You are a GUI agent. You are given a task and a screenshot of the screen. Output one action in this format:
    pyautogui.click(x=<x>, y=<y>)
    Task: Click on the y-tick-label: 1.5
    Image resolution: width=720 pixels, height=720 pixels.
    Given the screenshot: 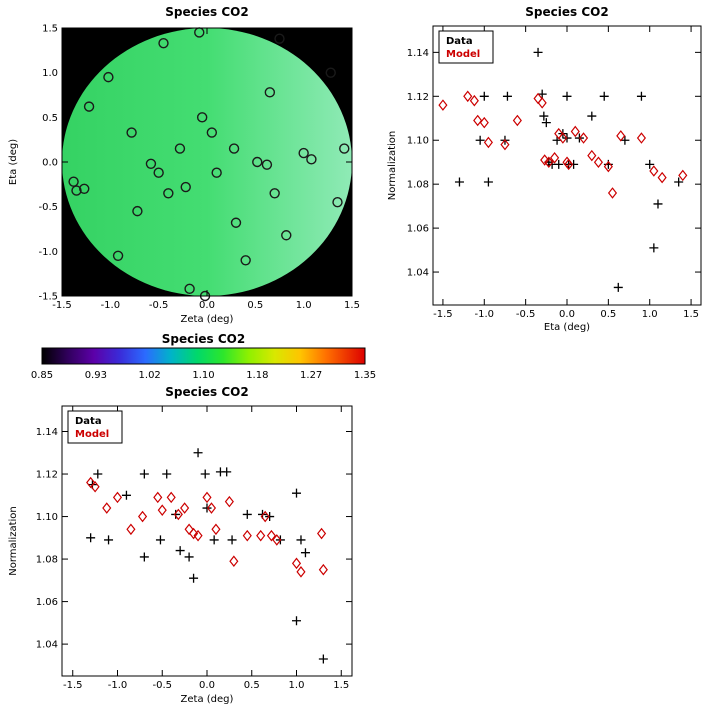 What is the action you would take?
    pyautogui.click(x=50, y=29)
    